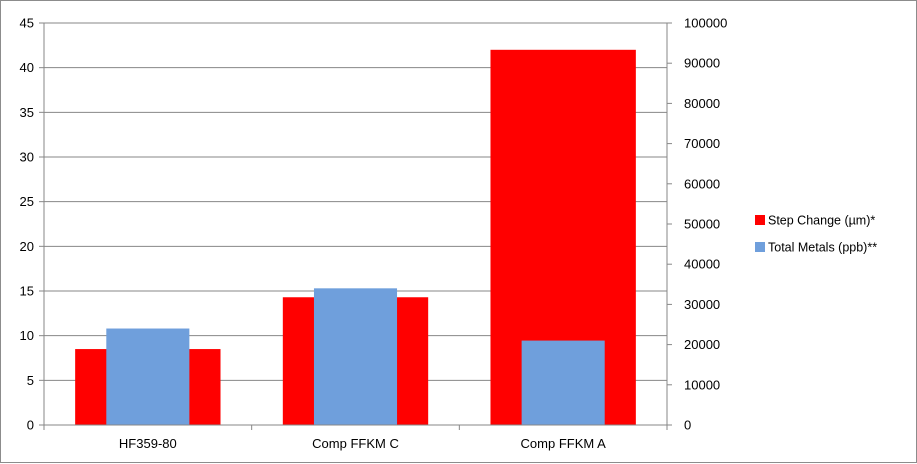  What do you see at coordinates (27, 201) in the screenshot?
I see `y-left-tick-label: 25` at bounding box center [27, 201].